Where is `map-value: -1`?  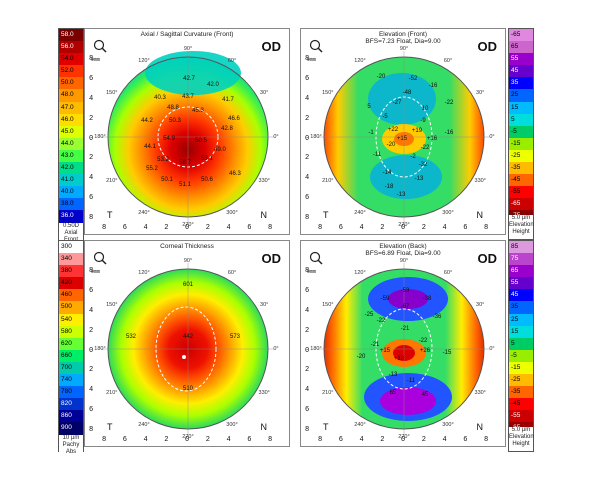
map-value: -1 is located at coordinates (371, 133).